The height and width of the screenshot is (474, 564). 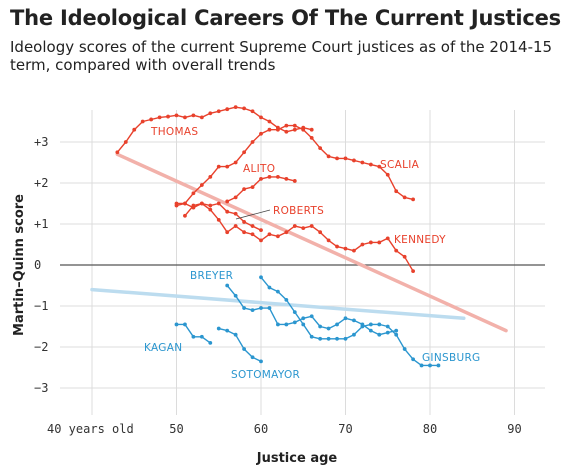 What do you see at coordinates (420, 240) in the screenshot?
I see `series-label-kennedy: KENNEDY` at bounding box center [420, 240].